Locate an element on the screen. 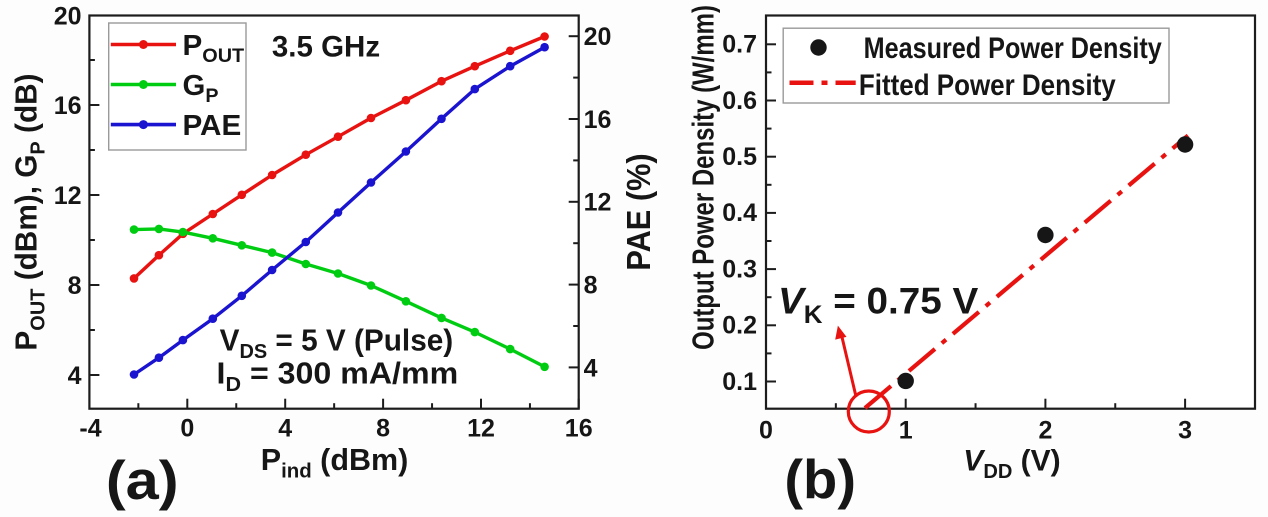 This screenshot has height=517, width=1268. svg-text: 2 is located at coordinates (1045, 431).